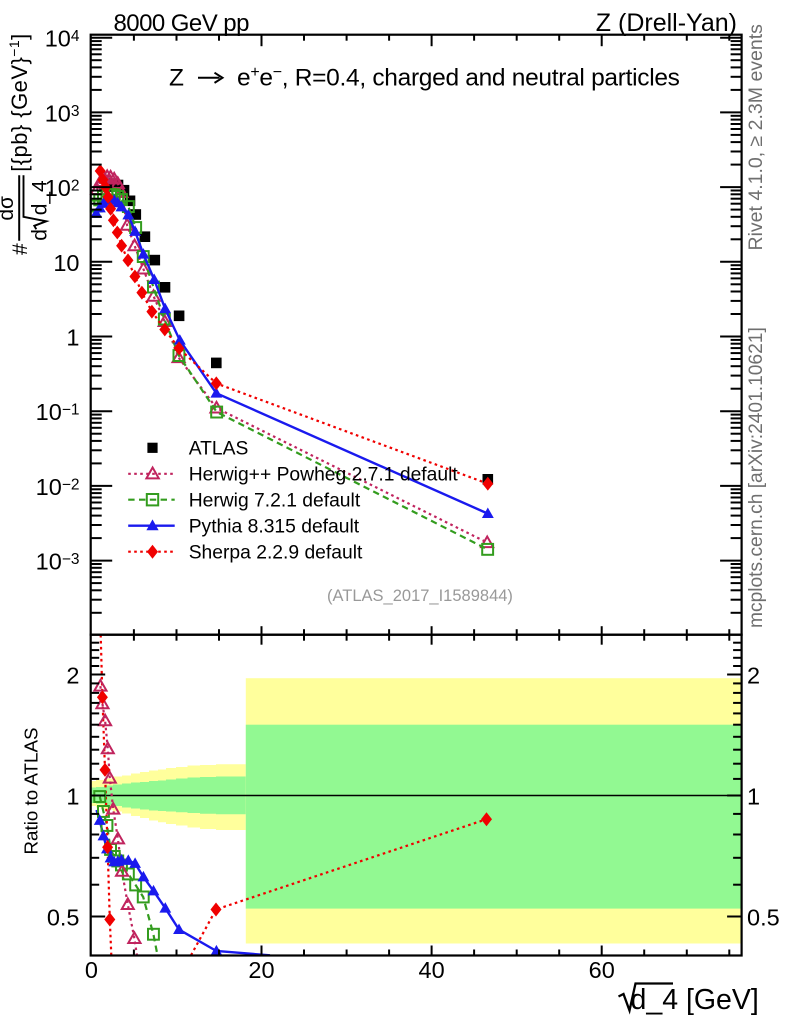 The height and width of the screenshot is (1024, 786). I want to click on svg-text: Sherpa 2.2.9 default, so click(276, 552).